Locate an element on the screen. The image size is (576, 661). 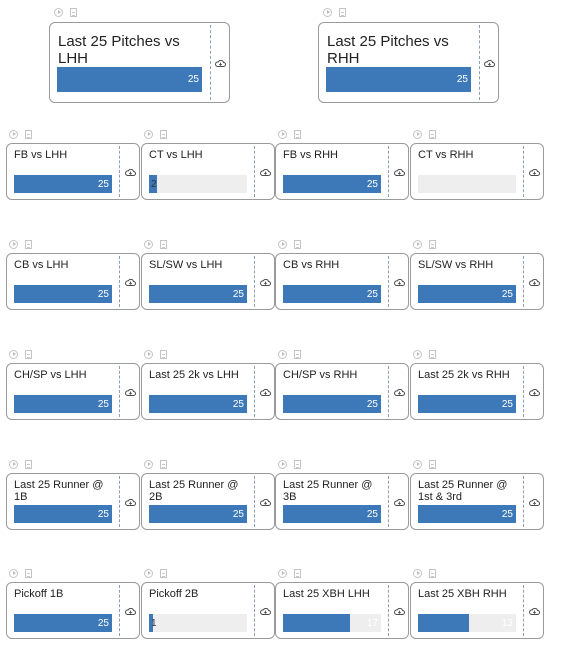
tile-card: Pickoff 1B 25 is located at coordinates (73, 610).